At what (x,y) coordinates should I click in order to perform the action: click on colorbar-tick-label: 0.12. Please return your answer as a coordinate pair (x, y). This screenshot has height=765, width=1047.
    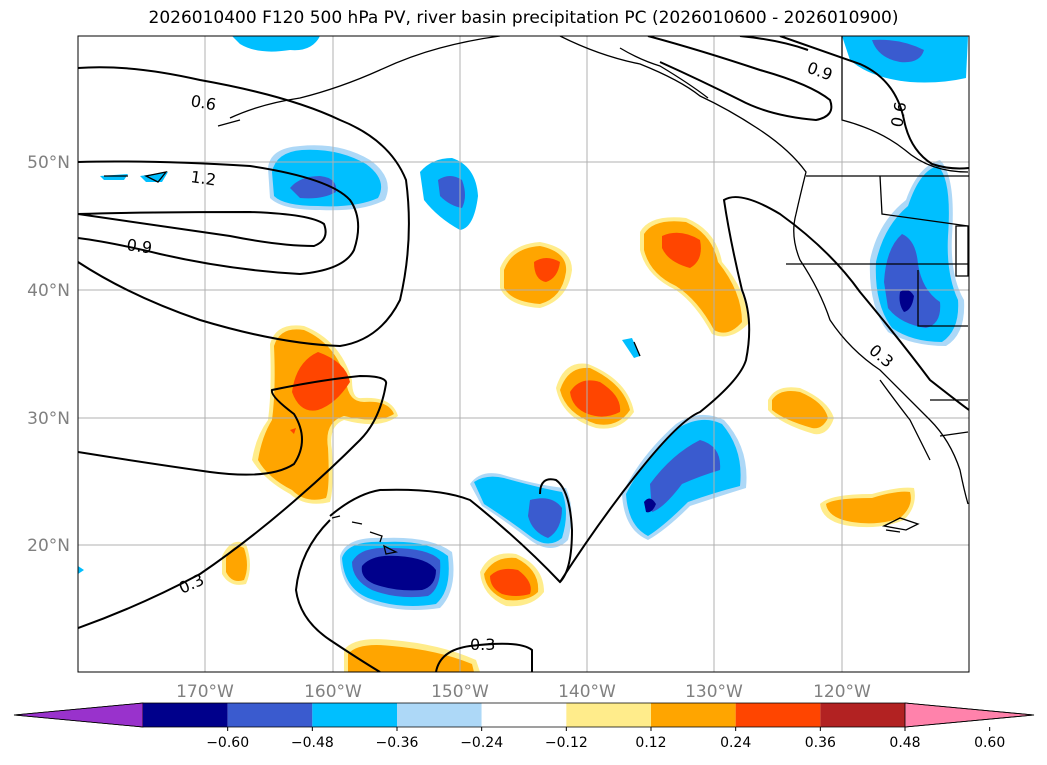
    Looking at the image, I should click on (650, 743).